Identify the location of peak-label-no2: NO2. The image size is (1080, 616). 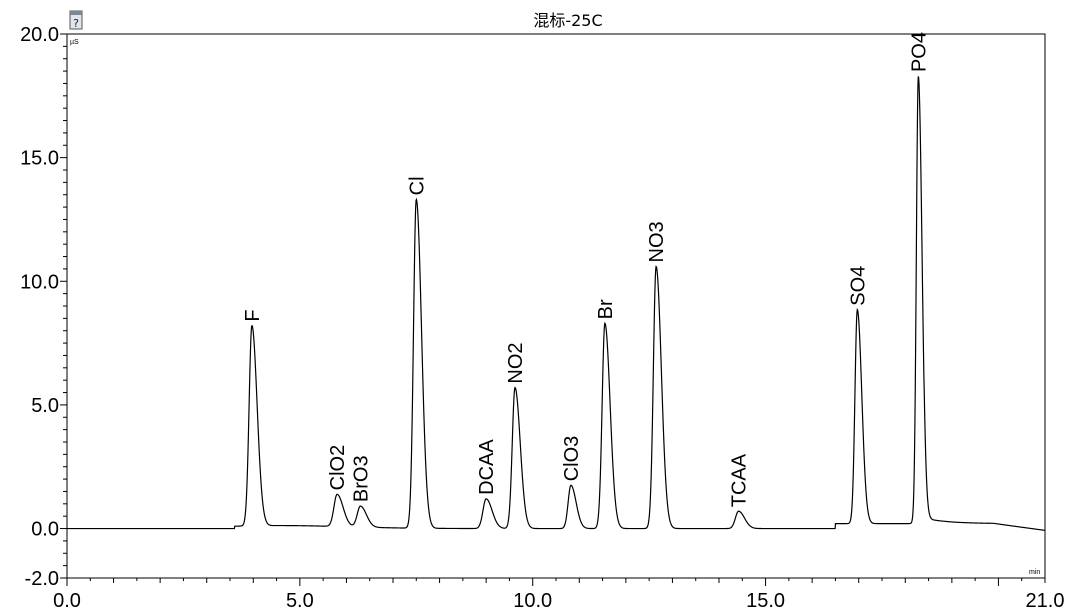
(516, 362).